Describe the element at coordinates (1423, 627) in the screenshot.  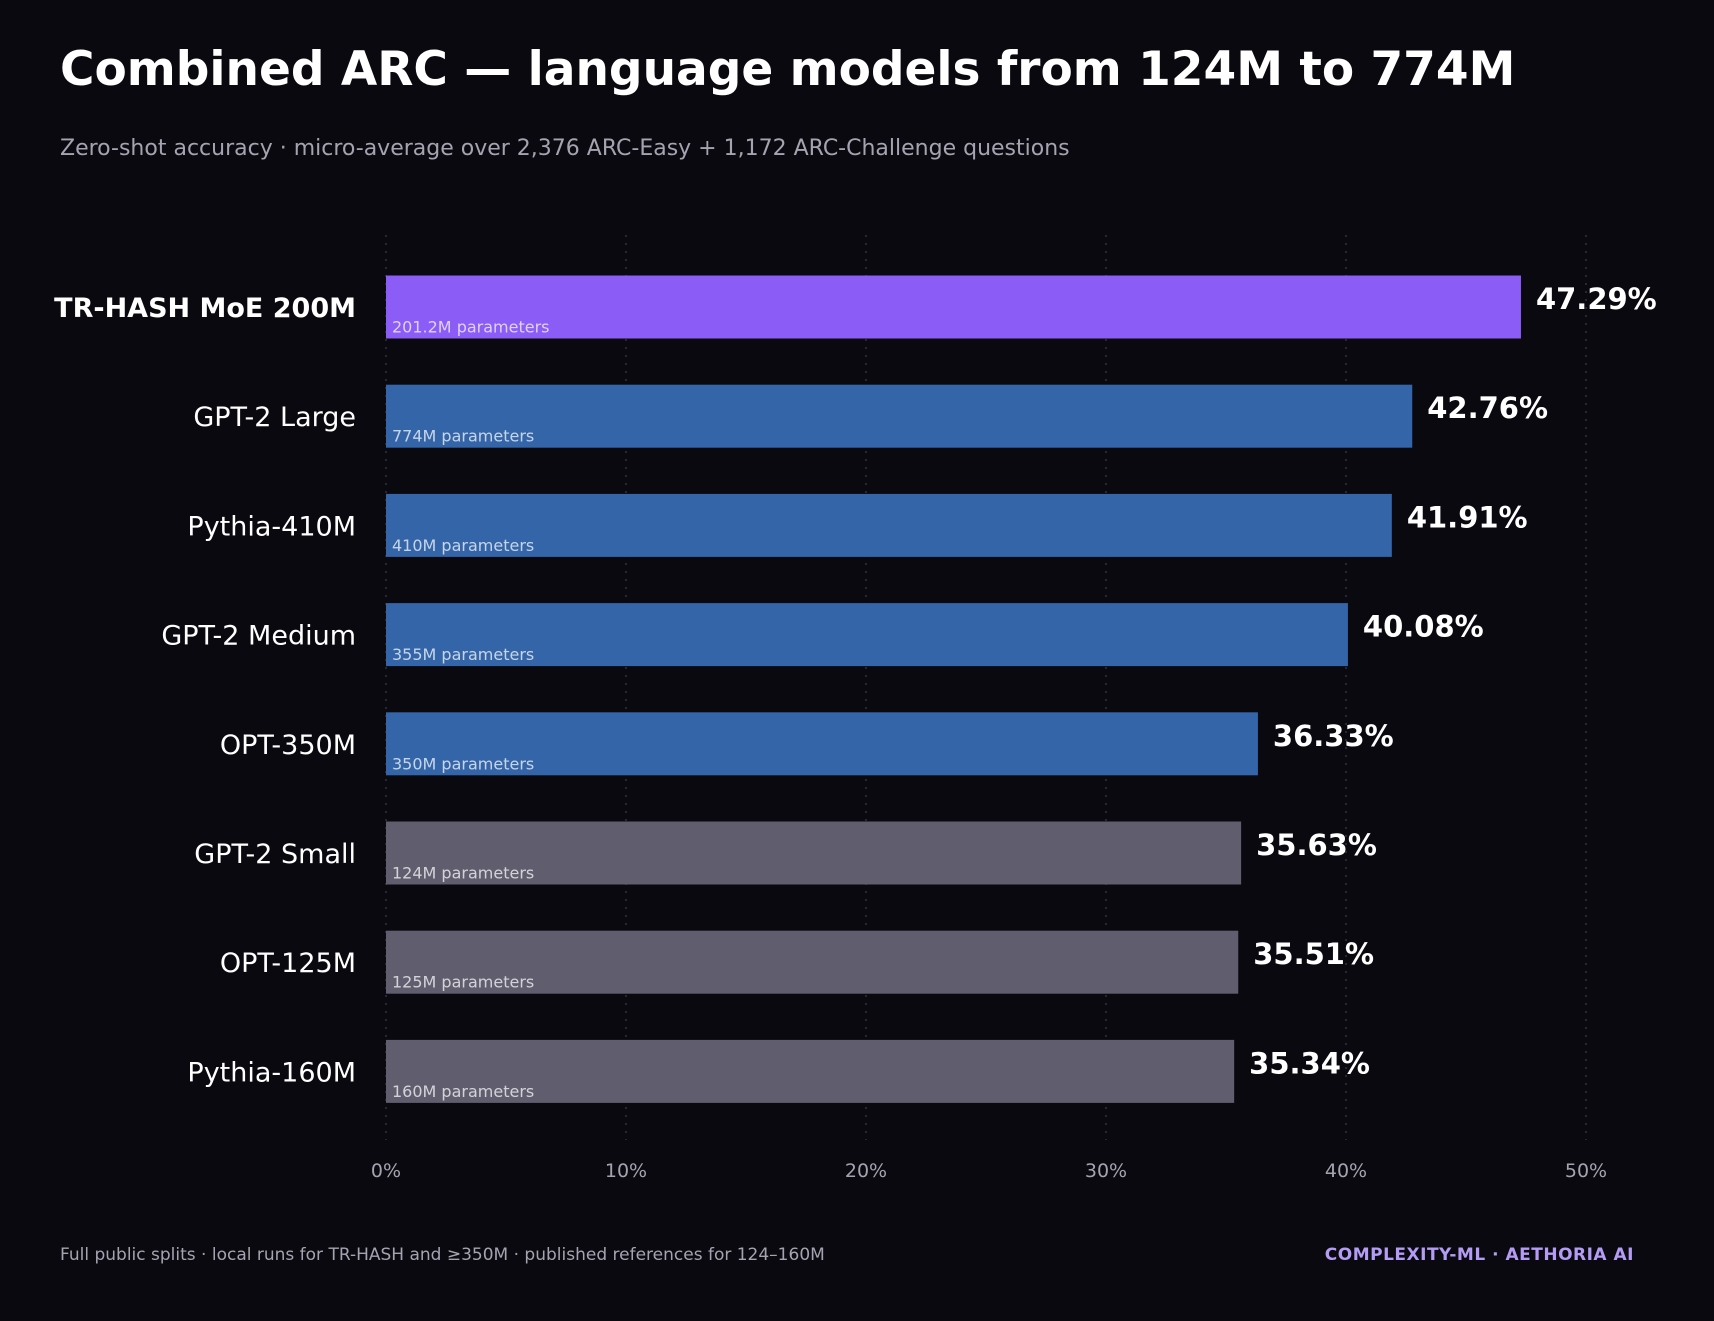
I see `value-label: 40.08%` at that location.